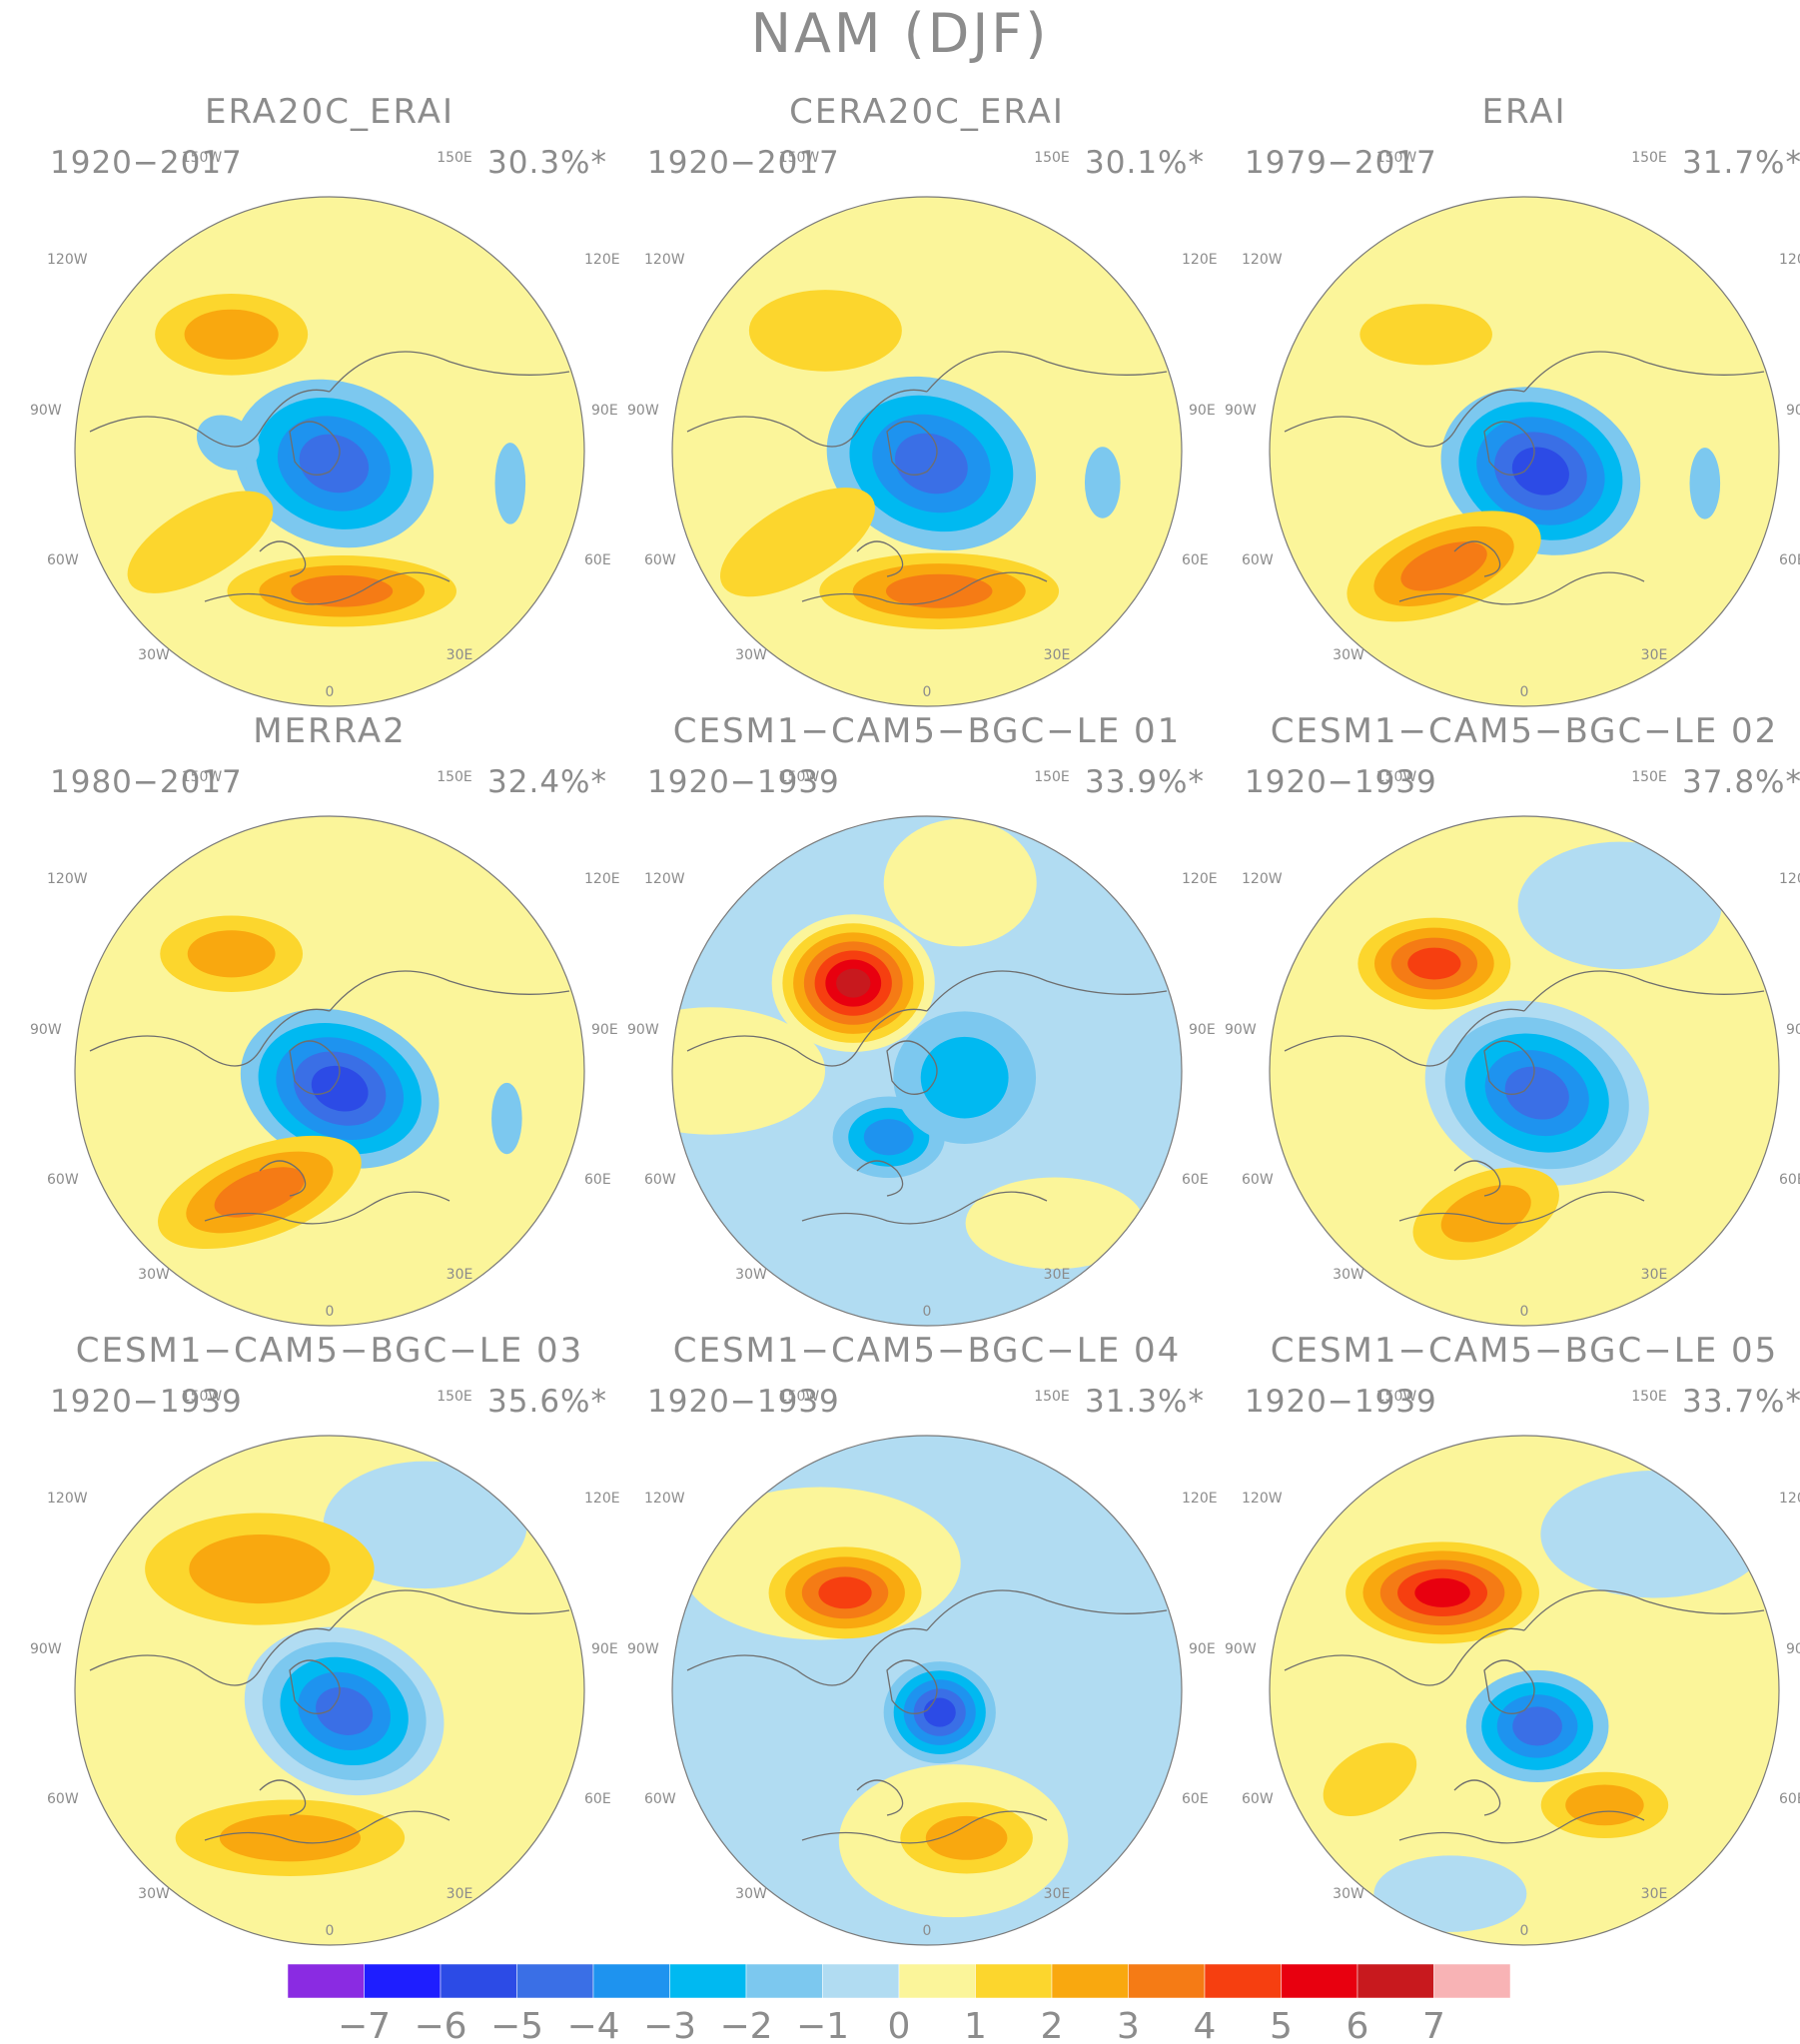 This screenshot has height=2044, width=1800. I want to click on colorbar-tick-label: −2, so click(745, 2025).